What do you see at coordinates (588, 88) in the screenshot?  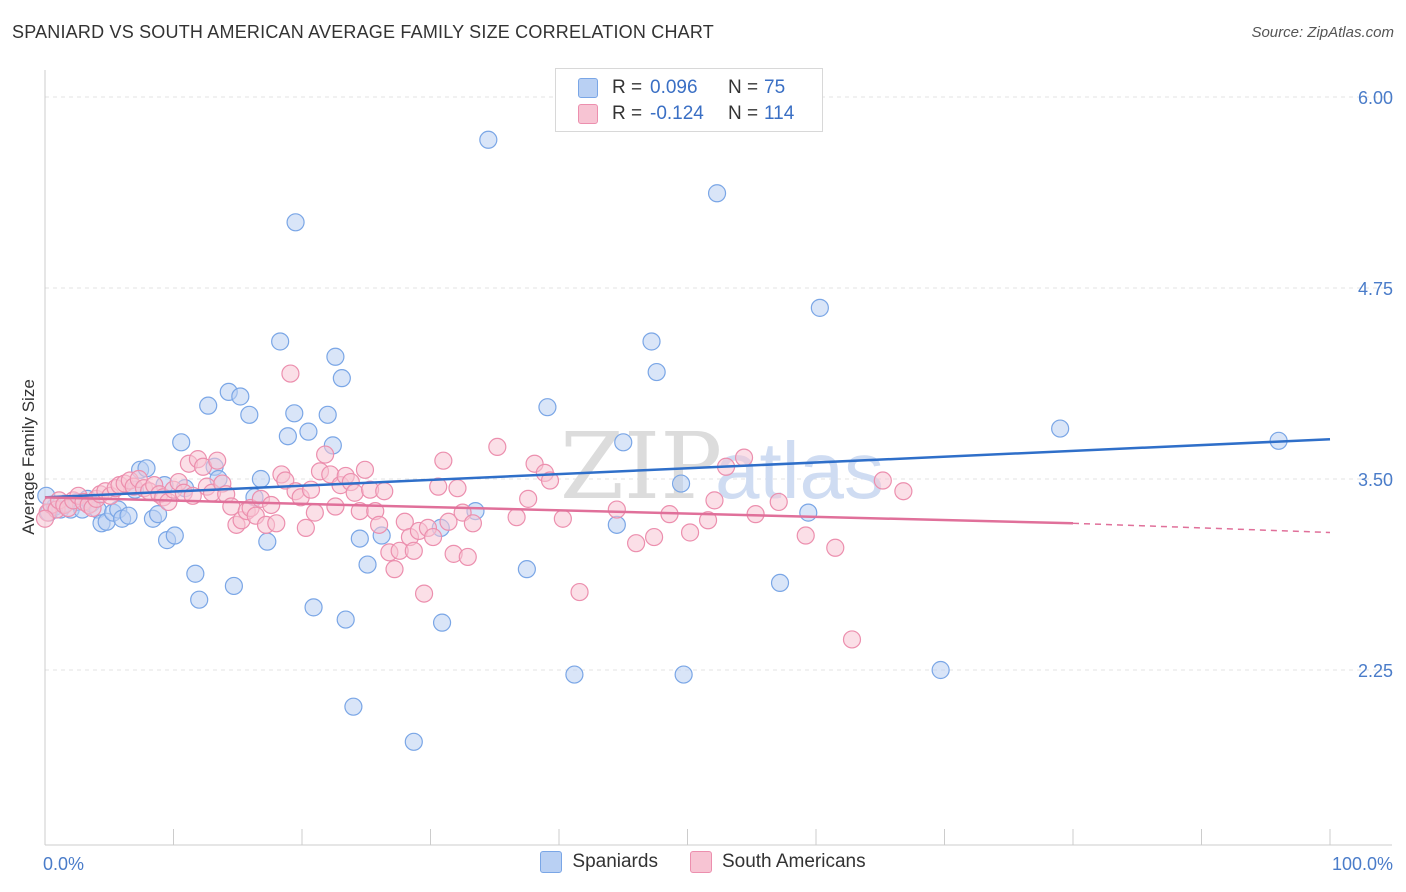 I see `spaniards-swatch` at bounding box center [588, 88].